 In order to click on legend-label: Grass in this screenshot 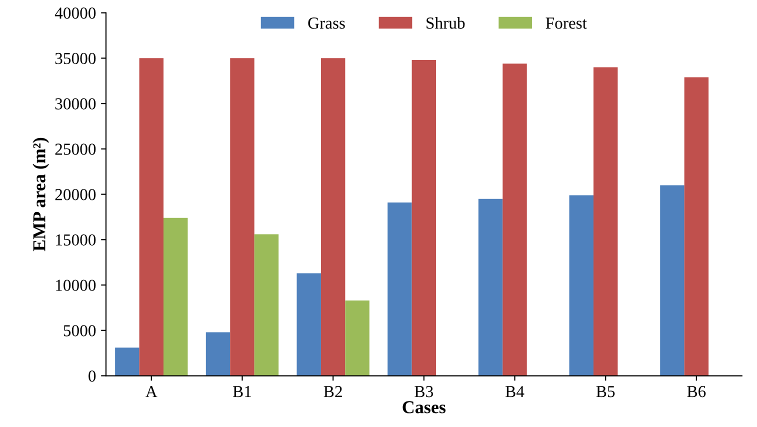, I will do `click(326, 23)`.